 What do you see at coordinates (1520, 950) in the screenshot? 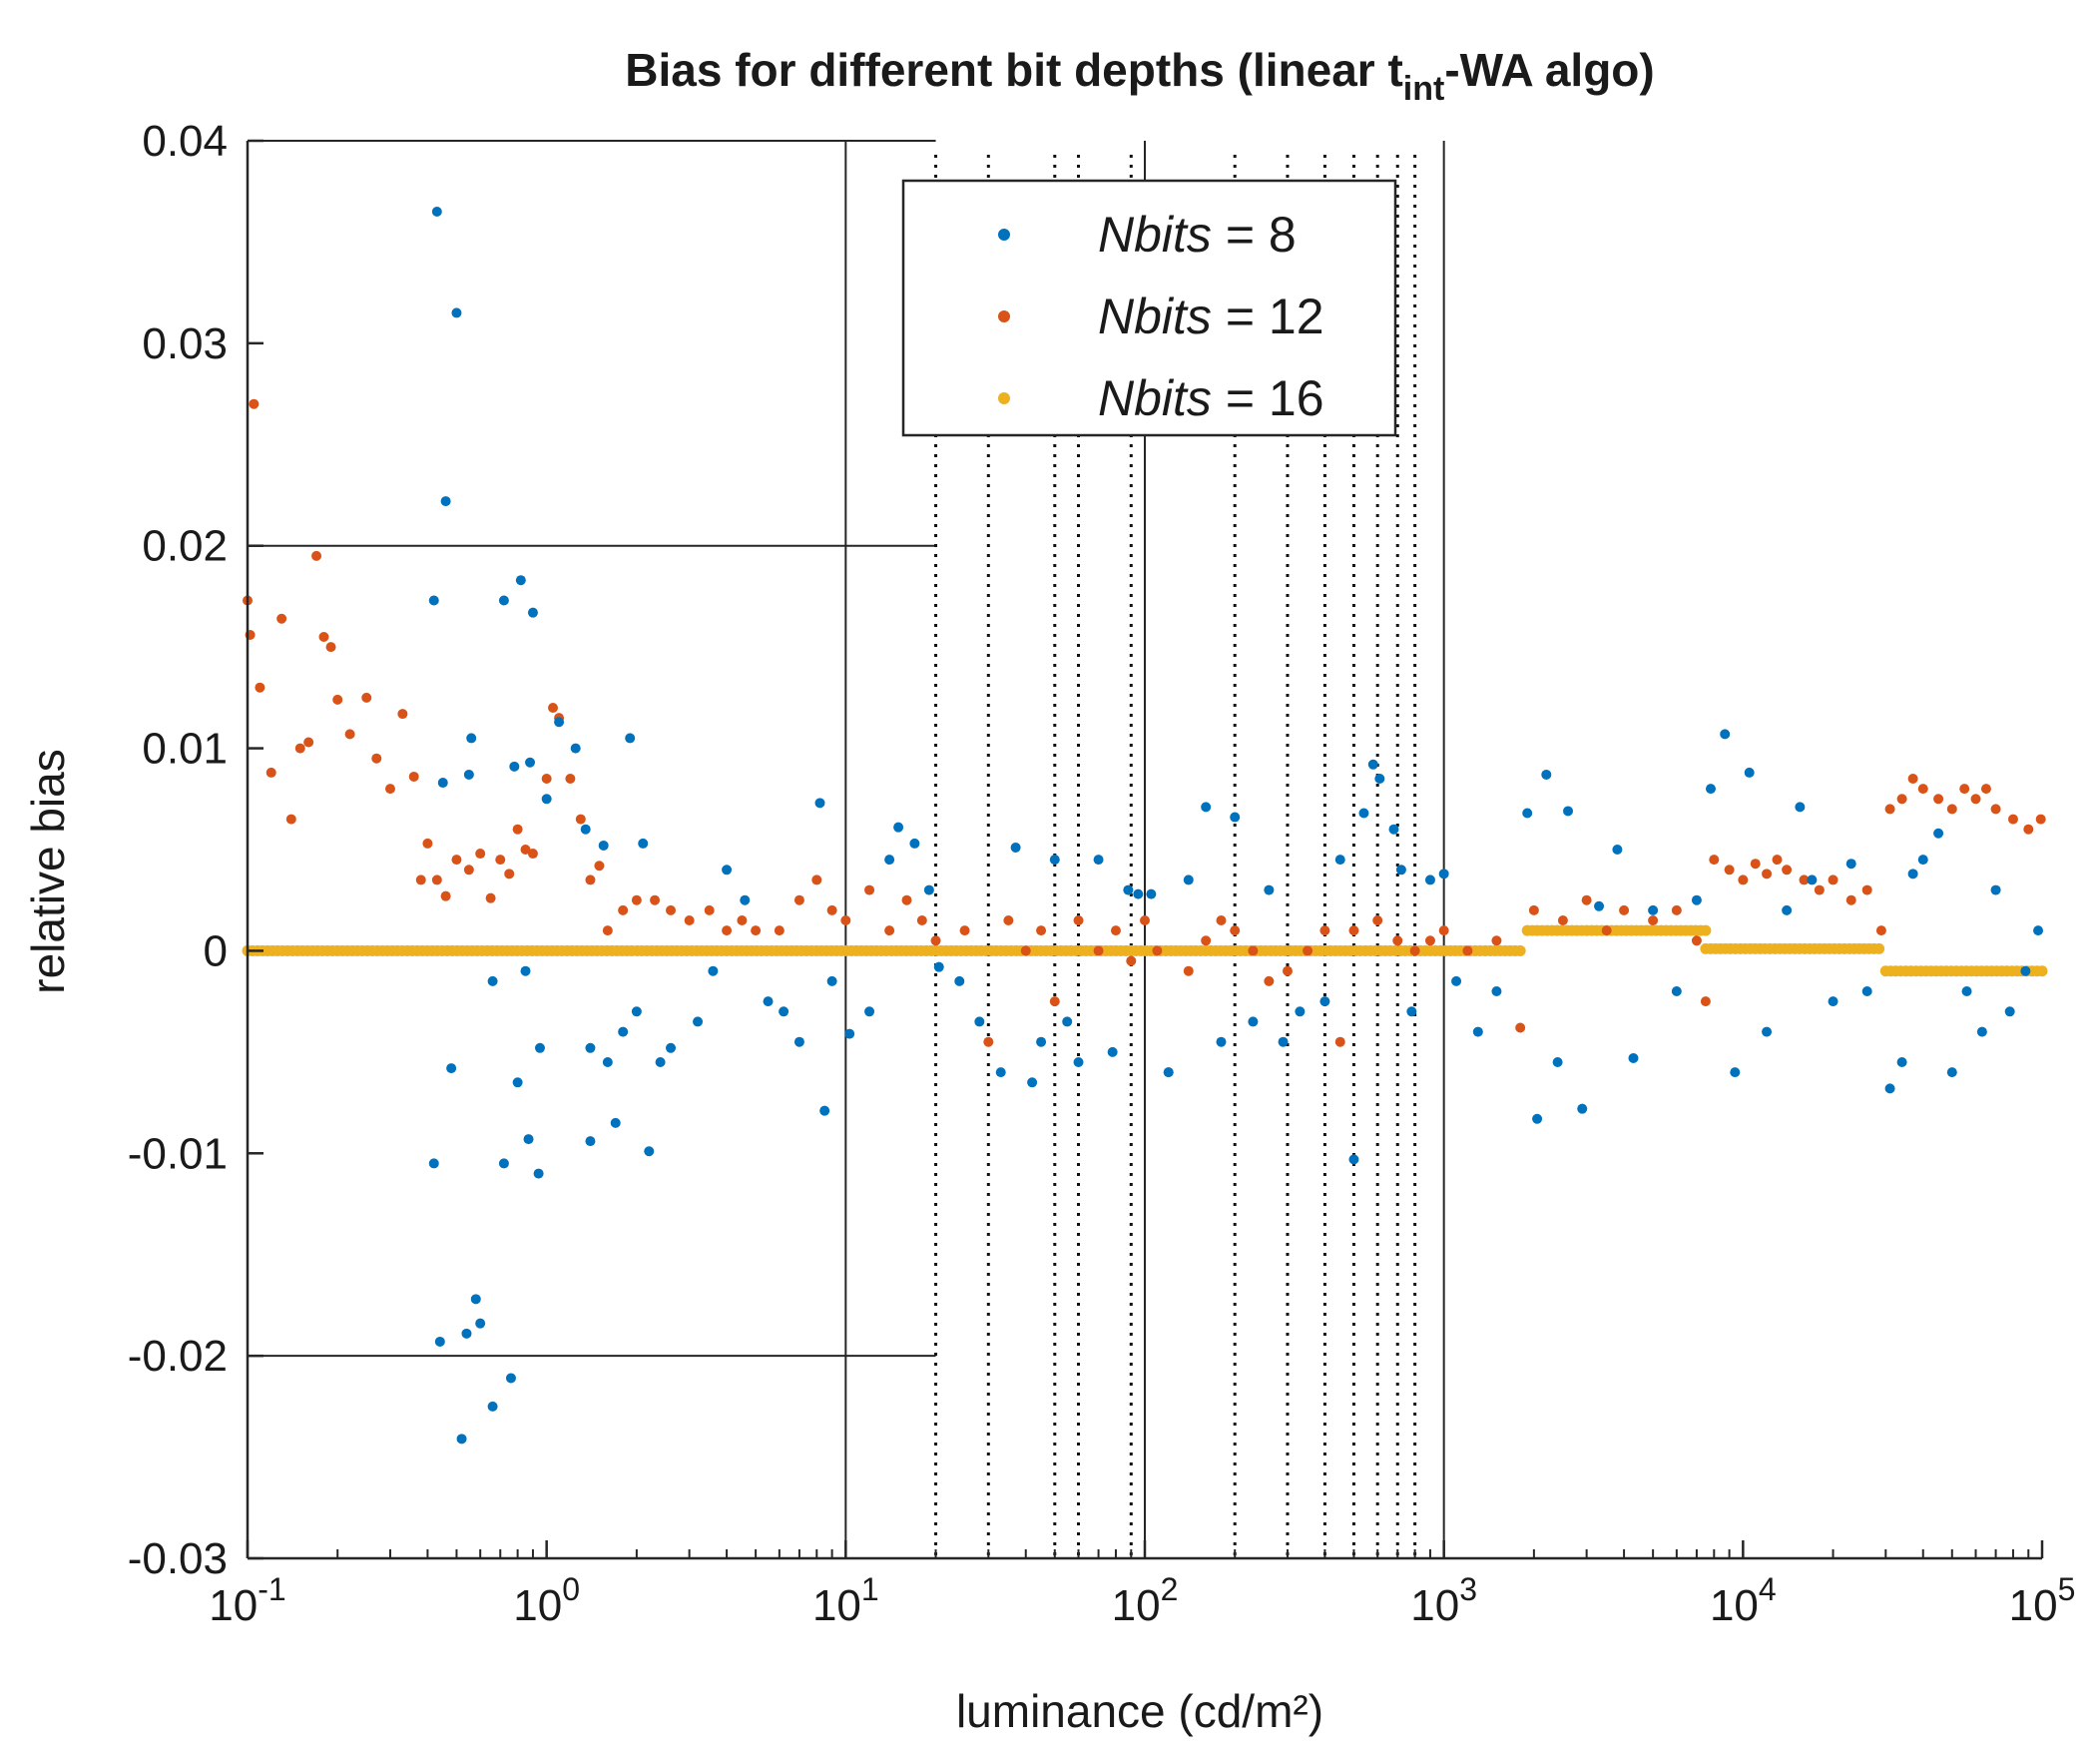
I see `series-16-point` at bounding box center [1520, 950].